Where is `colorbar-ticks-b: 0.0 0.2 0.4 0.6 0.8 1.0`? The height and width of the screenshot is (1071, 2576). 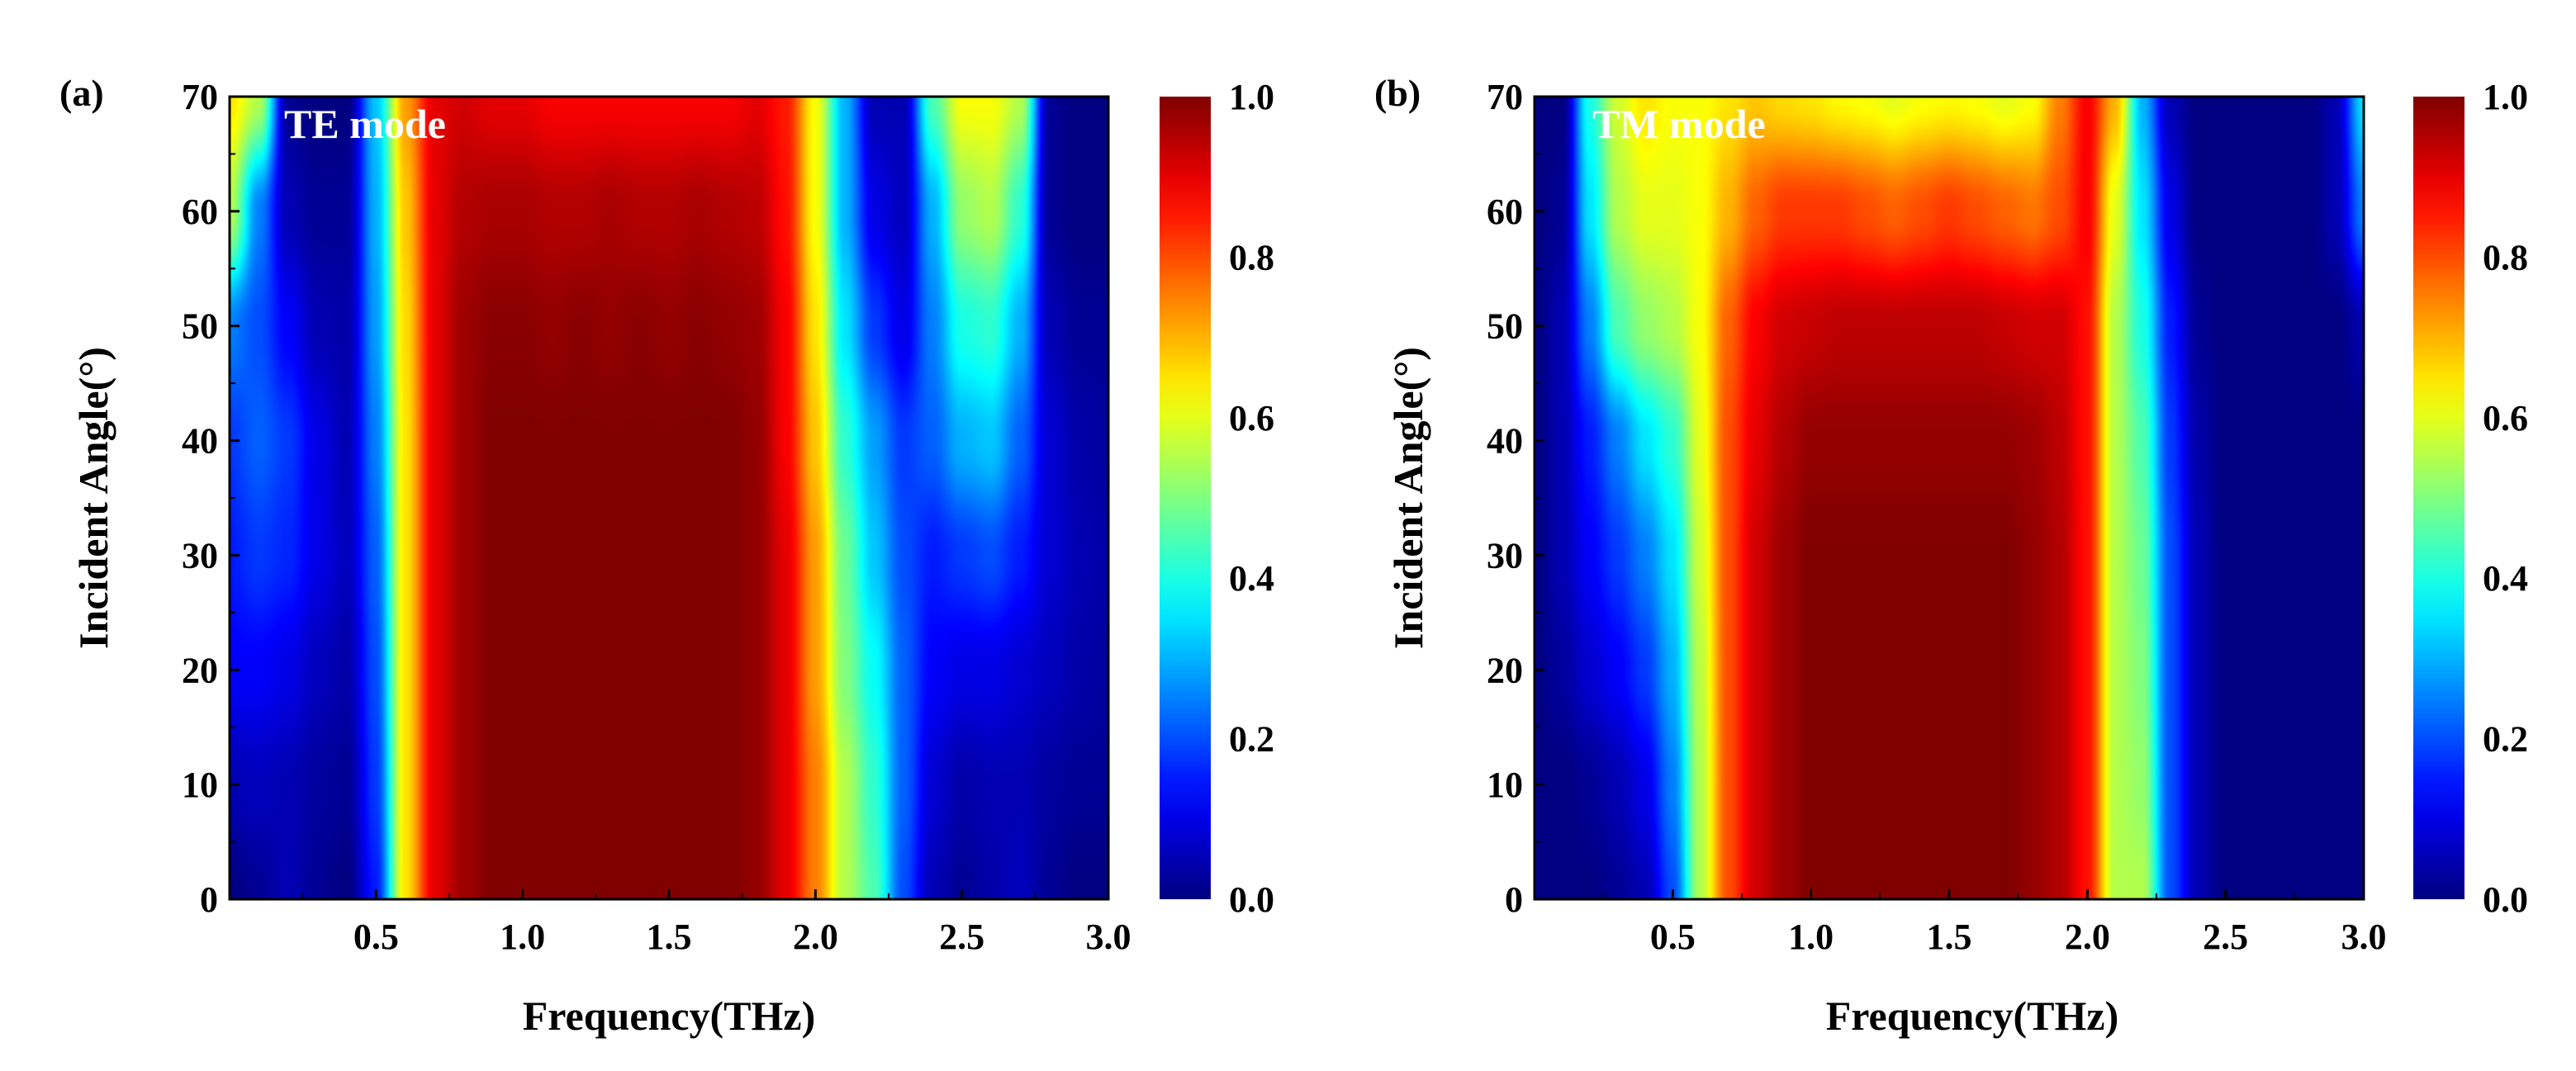 colorbar-ticks-b: 0.0 0.2 0.4 0.6 0.8 1.0 is located at coordinates (2505, 498).